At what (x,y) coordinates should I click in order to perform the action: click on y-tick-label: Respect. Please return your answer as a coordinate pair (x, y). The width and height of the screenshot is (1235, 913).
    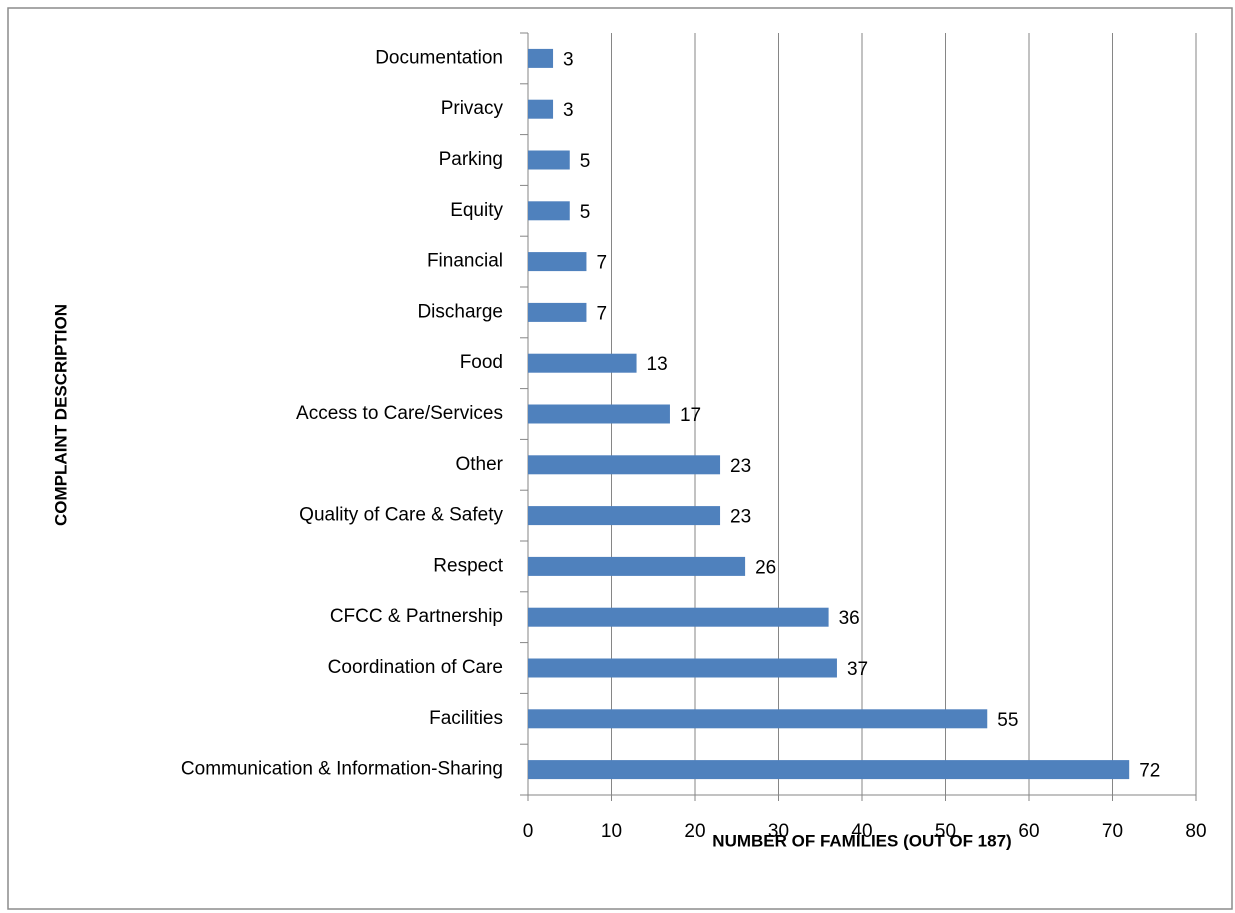
    Looking at the image, I should click on (468, 565).